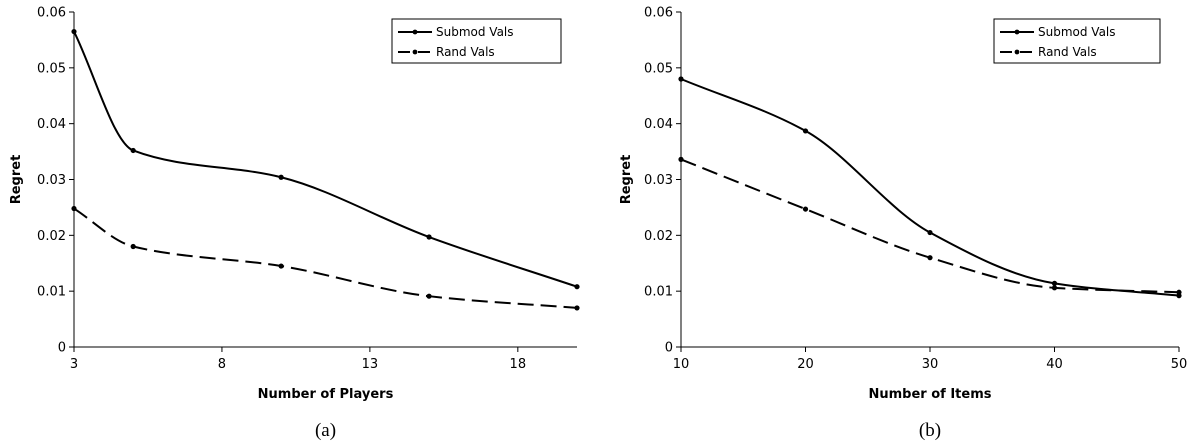  What do you see at coordinates (658, 236) in the screenshot?
I see `y-tick-label-b-2: 0.02` at bounding box center [658, 236].